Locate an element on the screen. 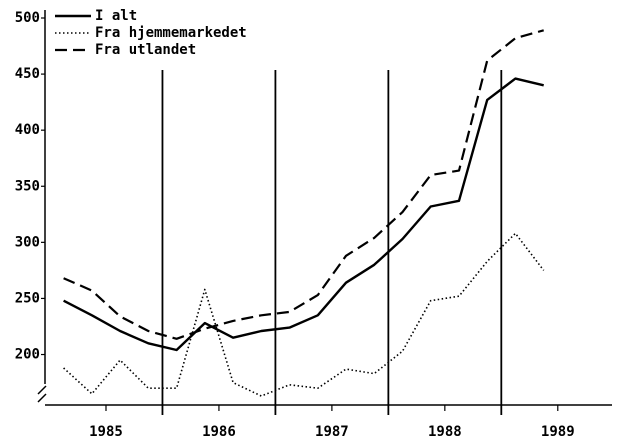  x-tick-label: 1988 is located at coordinates (445, 432).